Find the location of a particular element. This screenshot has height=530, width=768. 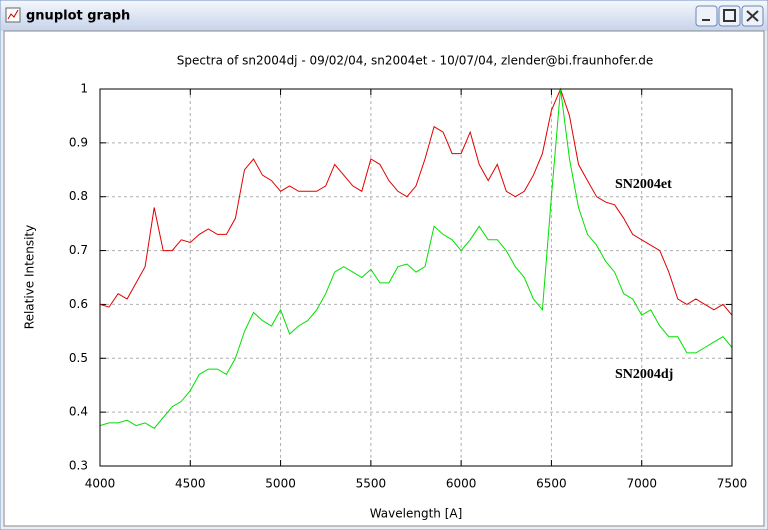

app-icon is located at coordinates (13, 15).